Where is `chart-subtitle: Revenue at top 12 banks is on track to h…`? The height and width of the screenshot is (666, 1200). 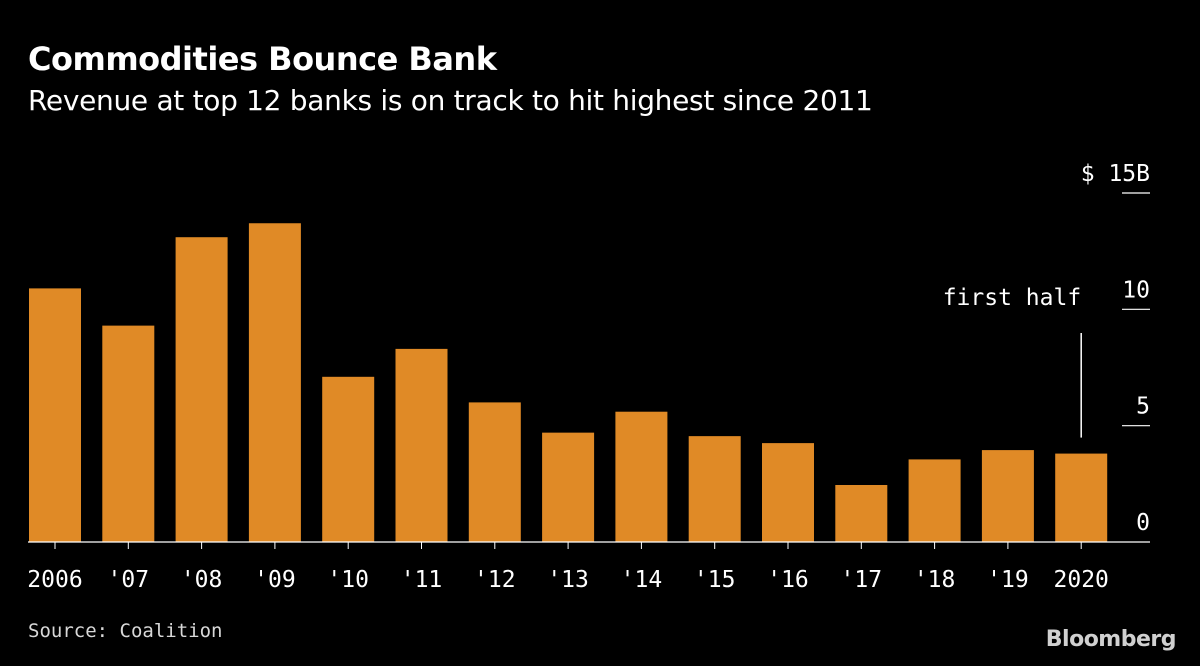
chart-subtitle: Revenue at top 12 banks is on track to h… is located at coordinates (450, 100).